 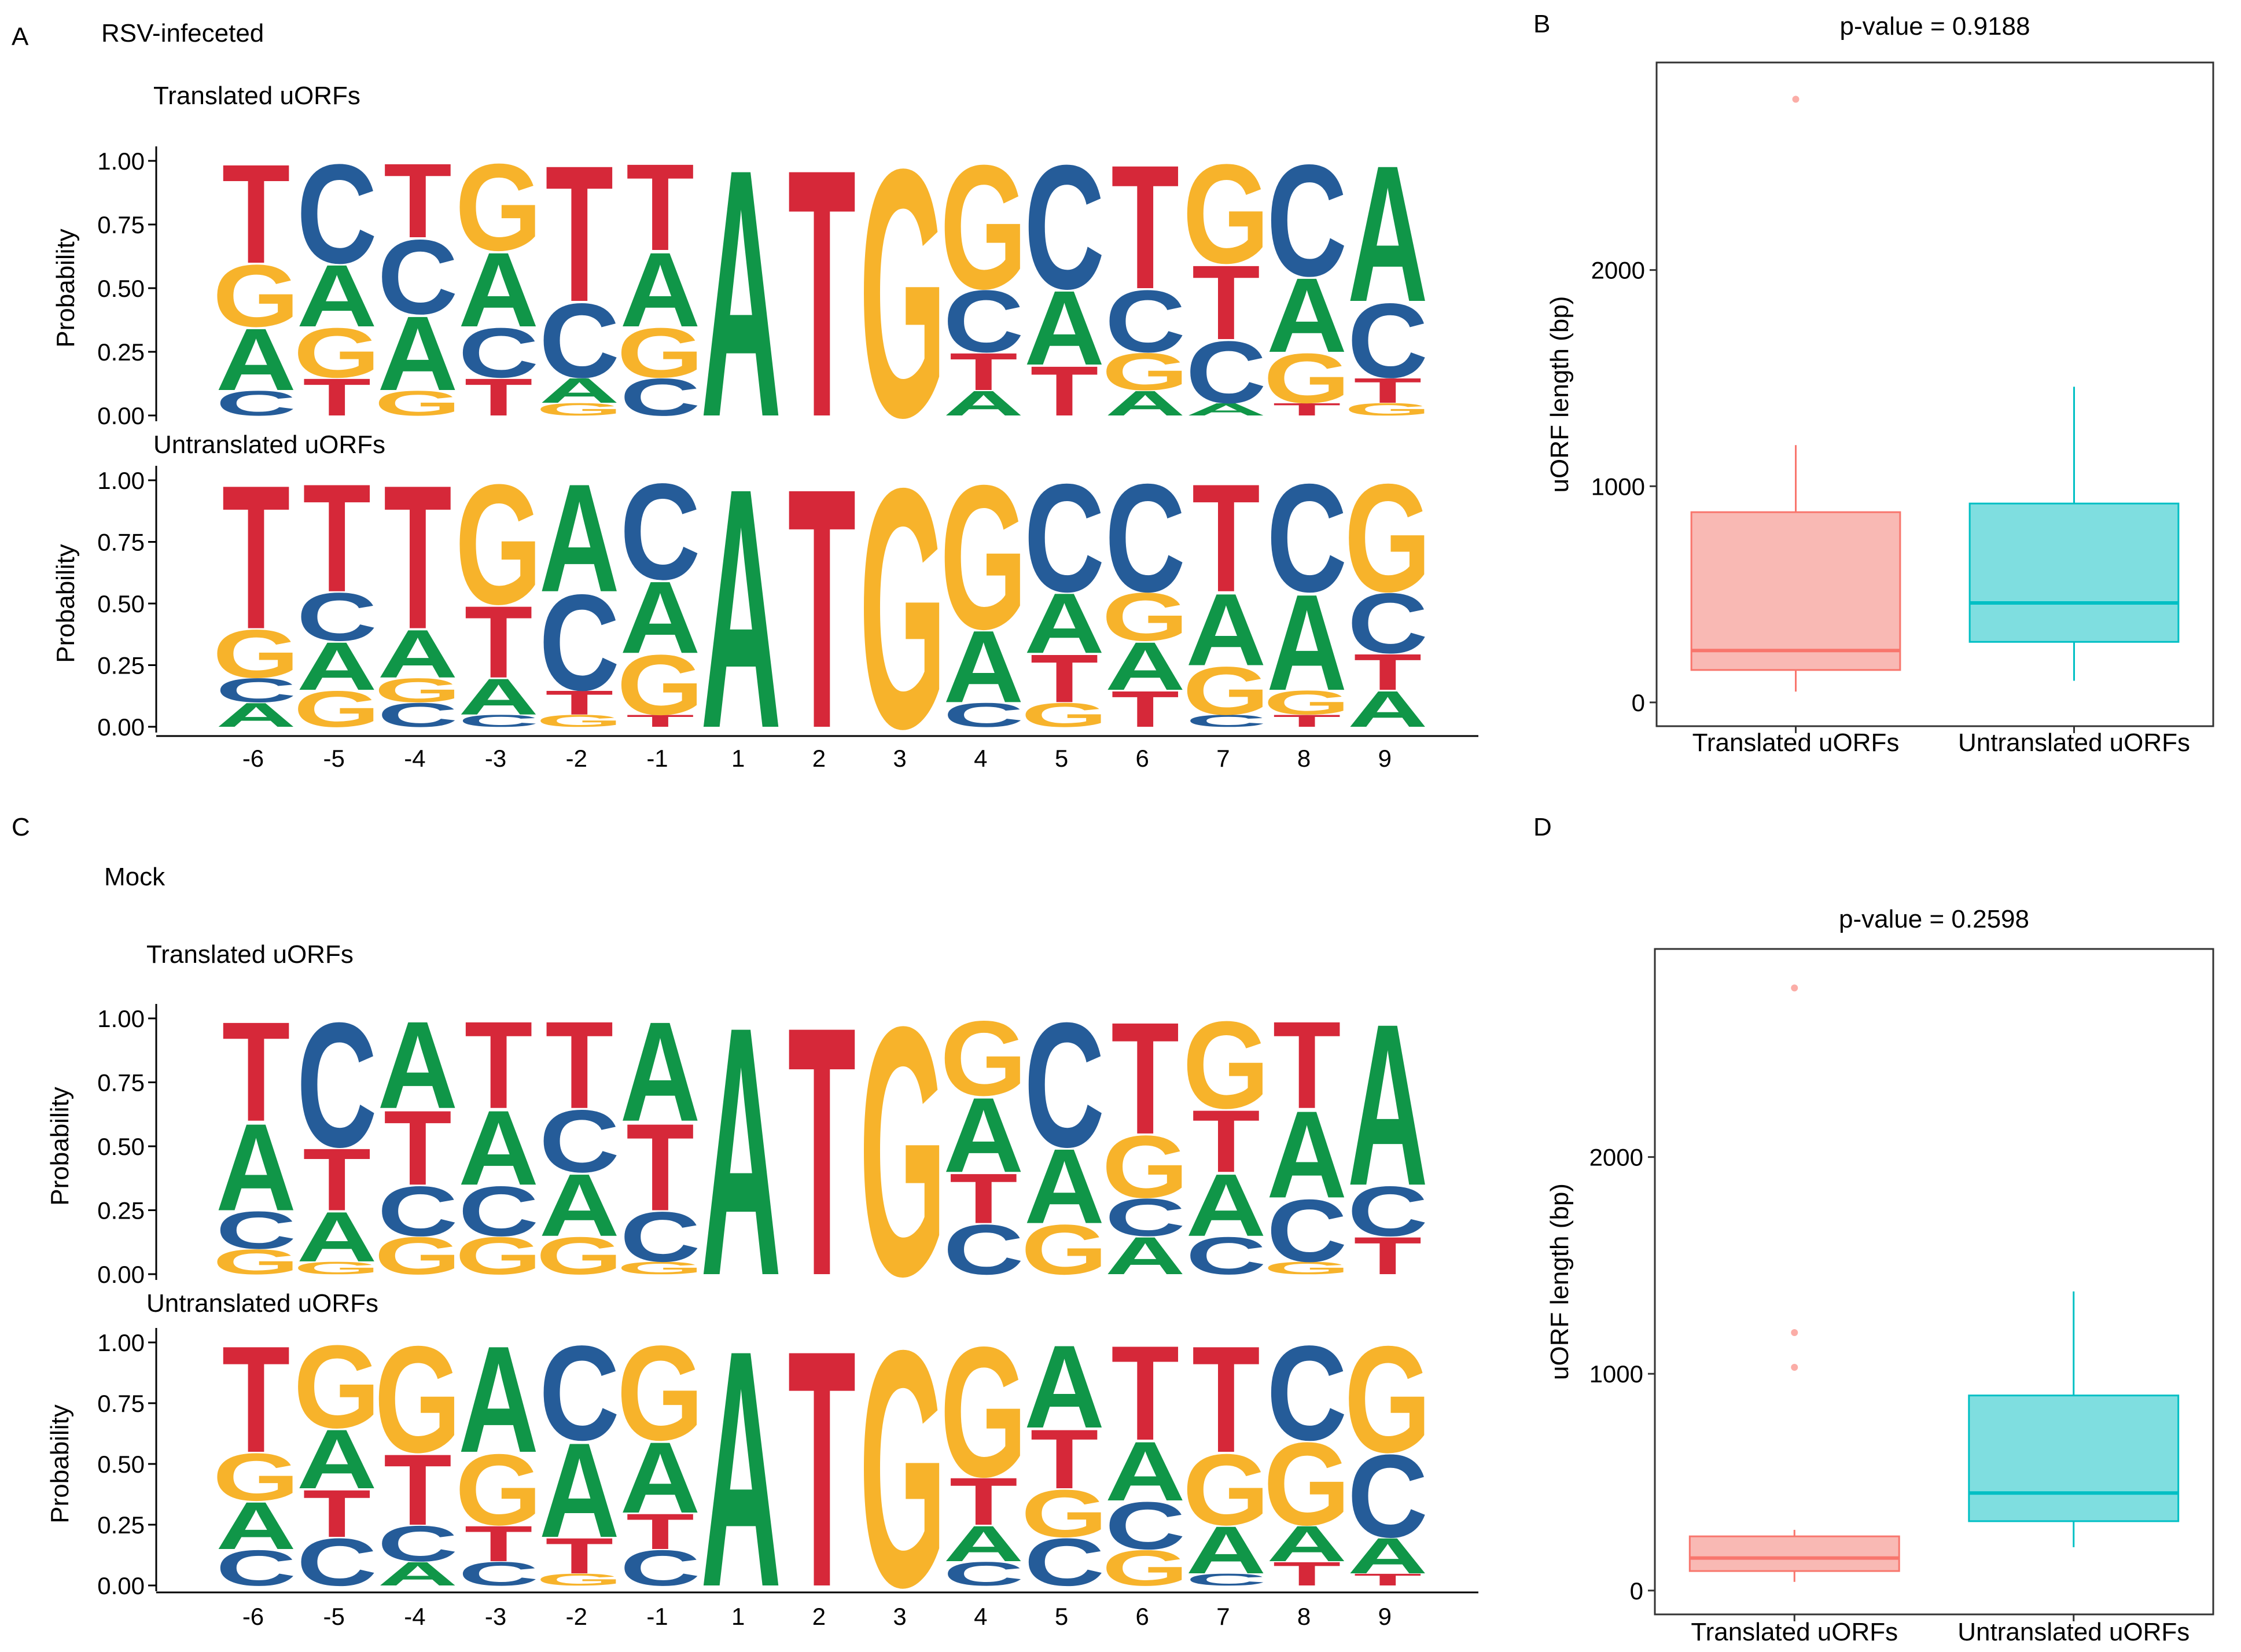 What do you see at coordinates (182, 33) in the screenshot?
I see `condition-label-rsv: RSV-infeceted` at bounding box center [182, 33].